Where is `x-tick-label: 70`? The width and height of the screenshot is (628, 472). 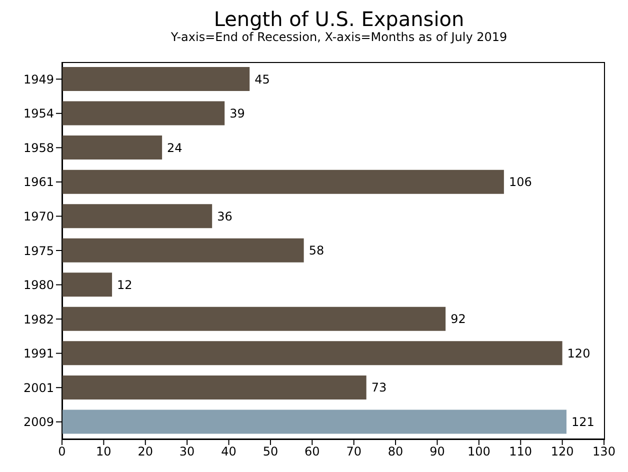
x-tick-label: 70 is located at coordinates (354, 451).